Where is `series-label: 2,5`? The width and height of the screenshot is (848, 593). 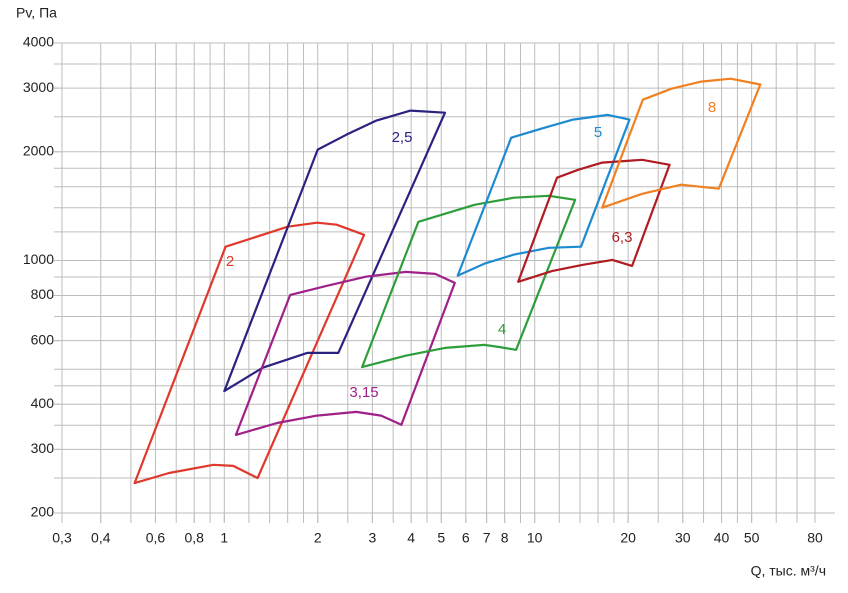
series-label: 2,5 is located at coordinates (402, 137).